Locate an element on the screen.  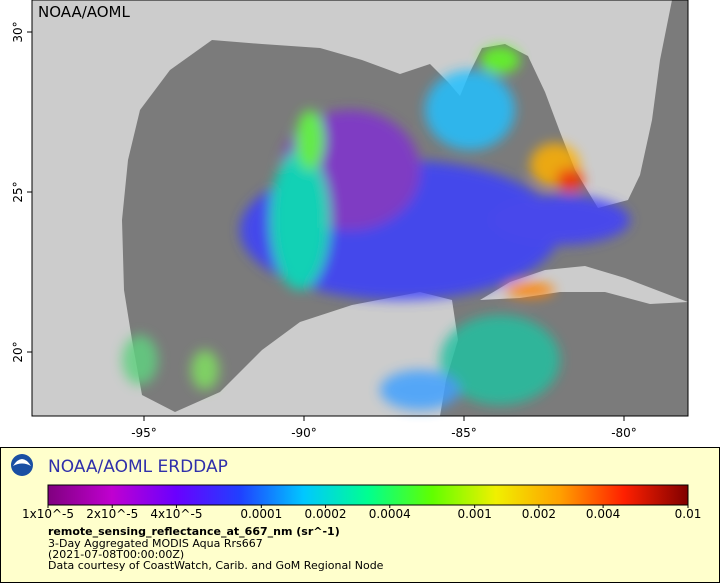
brand: NOAA/AOML ERDDAP is located at coordinates (138, 467).